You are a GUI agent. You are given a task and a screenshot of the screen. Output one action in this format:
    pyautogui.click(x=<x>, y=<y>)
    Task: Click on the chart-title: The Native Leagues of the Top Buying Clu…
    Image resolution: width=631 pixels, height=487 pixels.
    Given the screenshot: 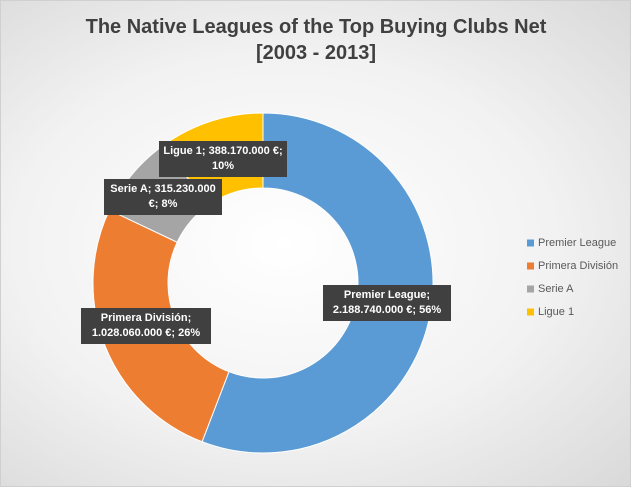 What is the action you would take?
    pyautogui.click(x=316, y=27)
    